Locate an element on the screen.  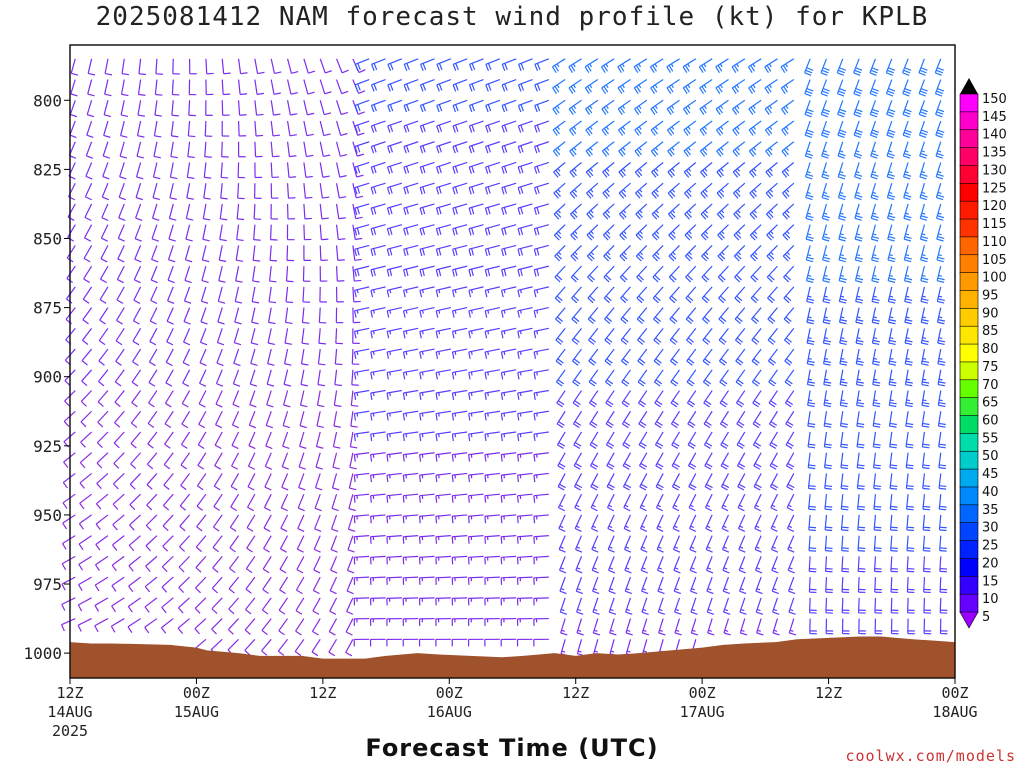
colorbar-bottom-arrow is located at coordinates (969, 620).